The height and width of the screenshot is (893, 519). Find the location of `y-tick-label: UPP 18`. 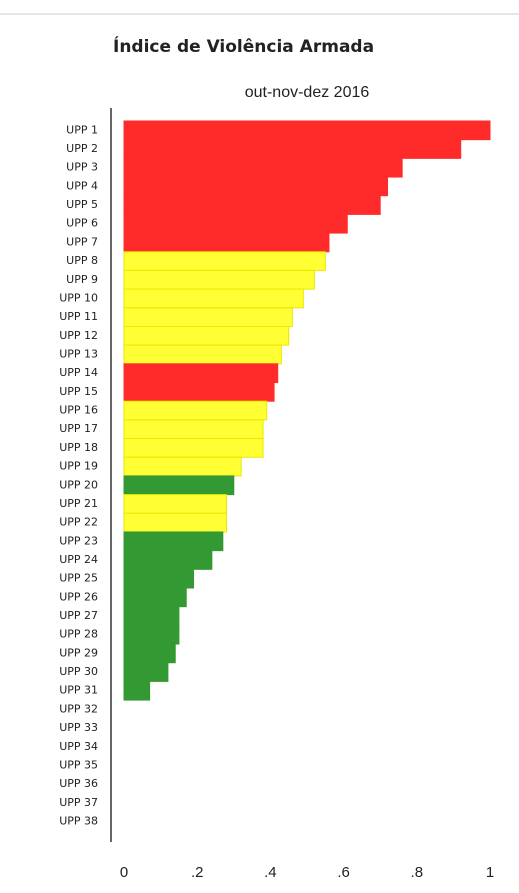

y-tick-label: UPP 18 is located at coordinates (78, 447).